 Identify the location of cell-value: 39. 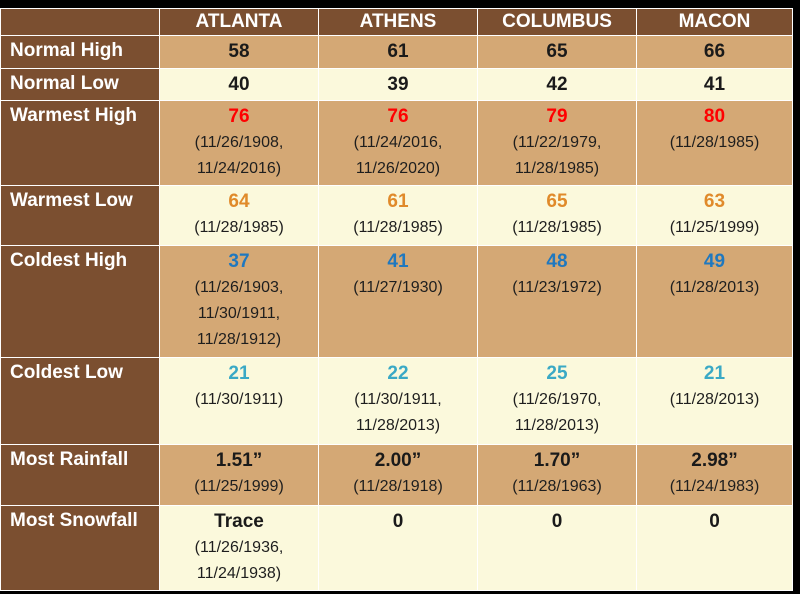
(398, 84).